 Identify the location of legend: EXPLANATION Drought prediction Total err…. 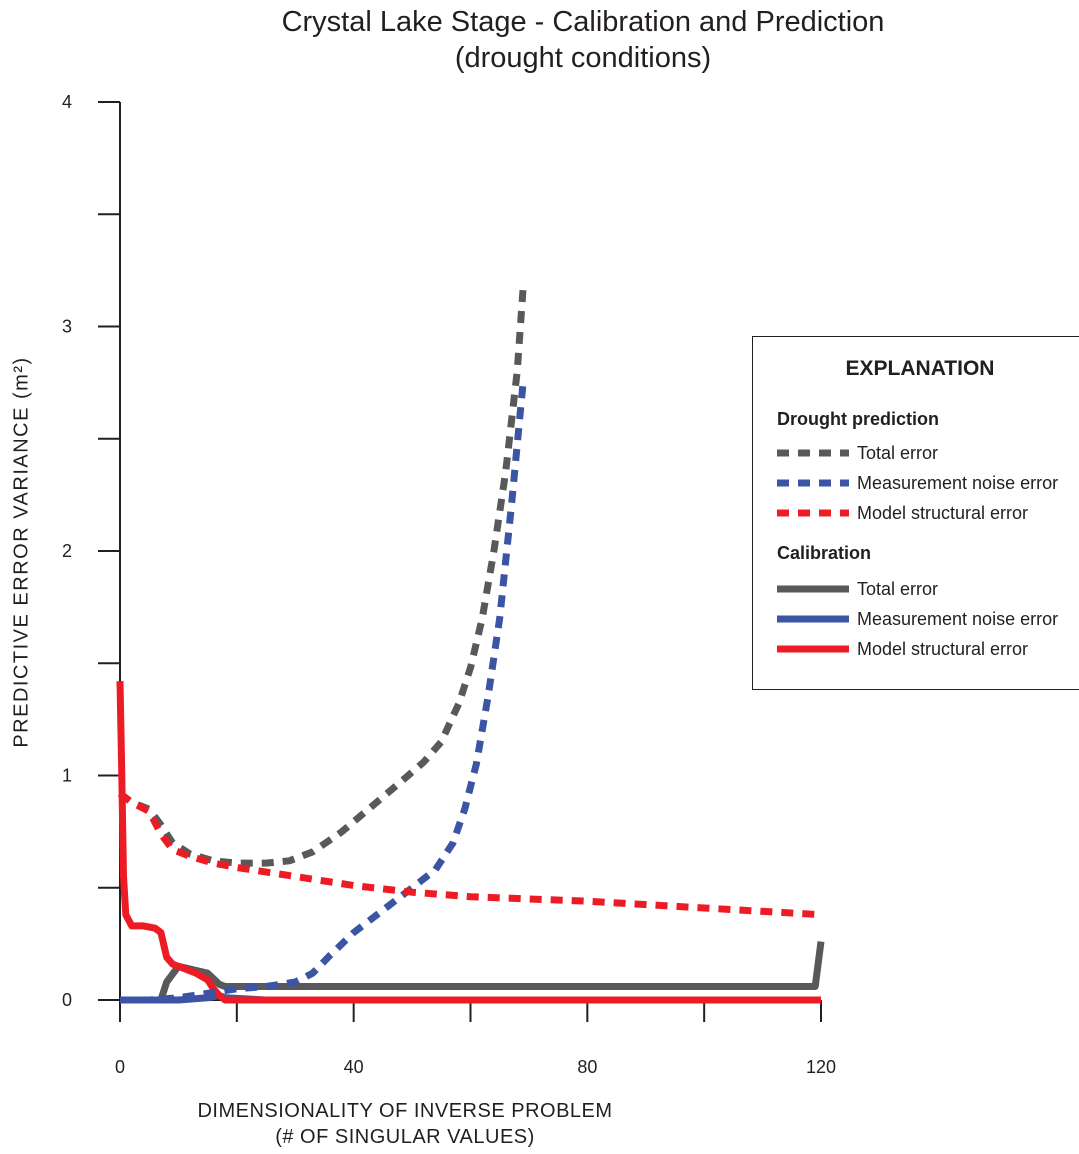
(915, 513).